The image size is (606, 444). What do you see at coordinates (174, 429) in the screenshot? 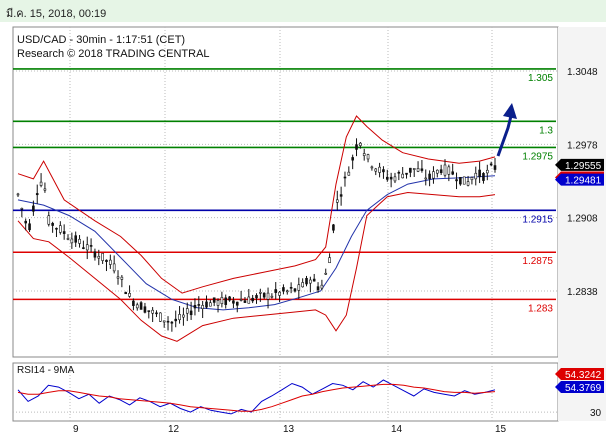
I see `x-tick-label: 12` at bounding box center [174, 429].